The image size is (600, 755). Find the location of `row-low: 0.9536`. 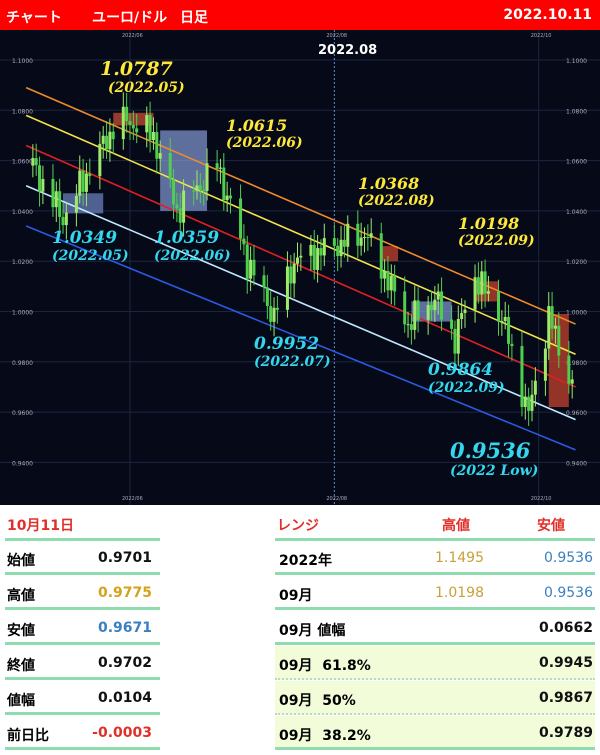

row-low: 0.9536 is located at coordinates (568, 593).